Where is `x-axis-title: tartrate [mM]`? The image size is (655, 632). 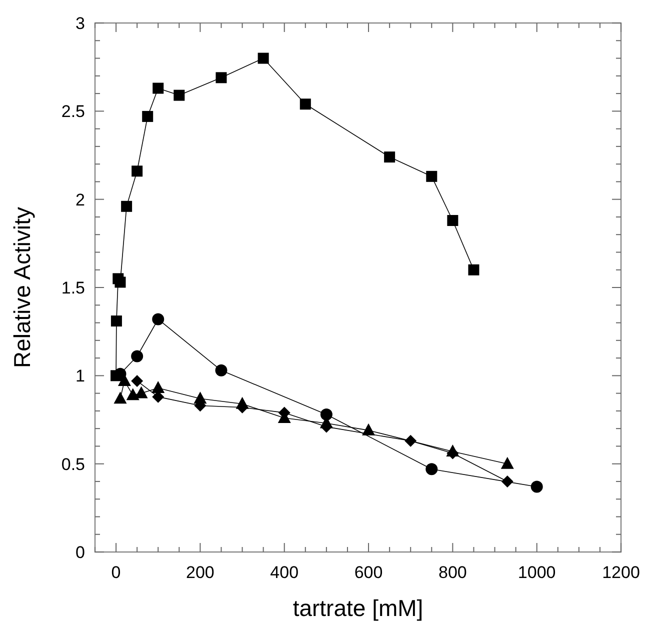 x-axis-title: tartrate [mM] is located at coordinates (358, 608).